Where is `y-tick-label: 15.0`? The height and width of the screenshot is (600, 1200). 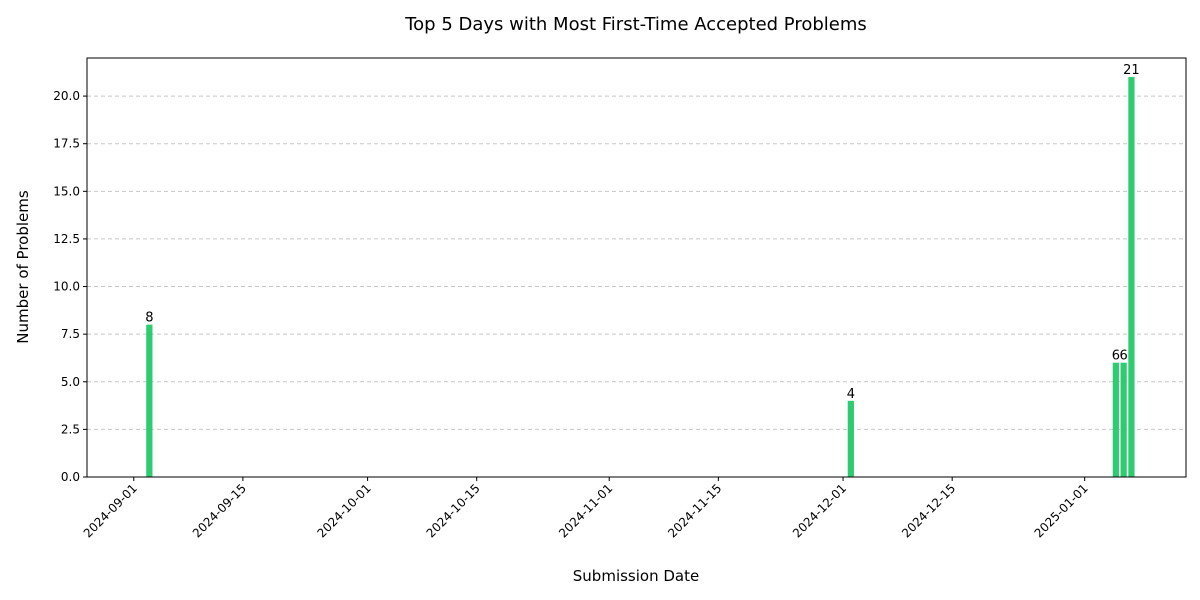
y-tick-label: 15.0 is located at coordinates (66, 191).